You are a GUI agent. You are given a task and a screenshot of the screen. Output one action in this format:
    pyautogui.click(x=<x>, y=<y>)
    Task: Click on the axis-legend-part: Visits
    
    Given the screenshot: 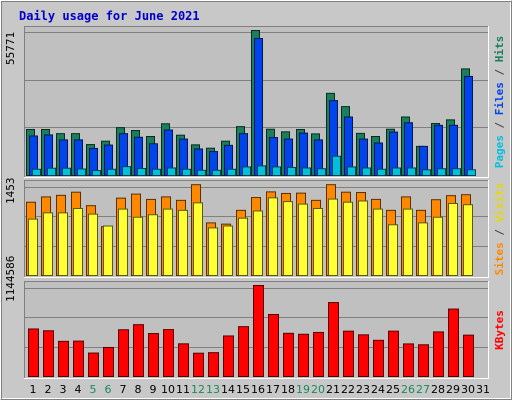 What is the action you would take?
    pyautogui.click(x=499, y=203)
    